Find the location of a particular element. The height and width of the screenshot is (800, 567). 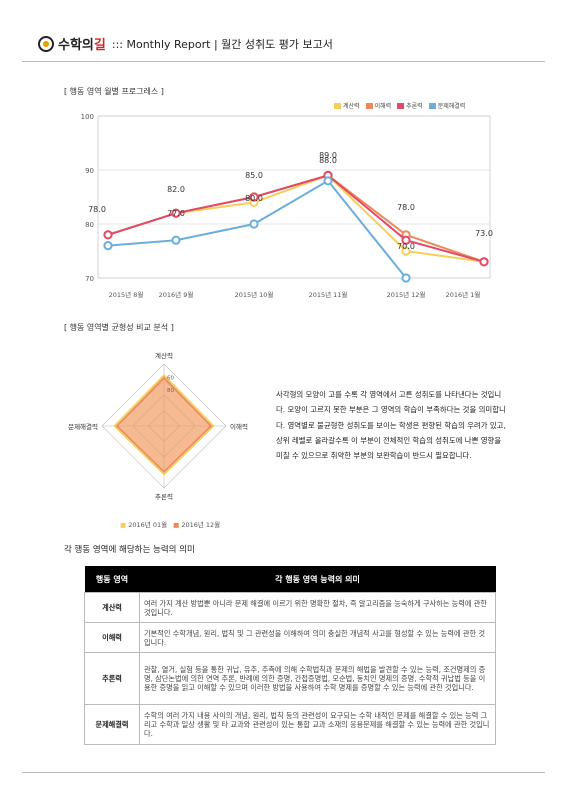

y-tick-label: 70 is located at coordinates (89, 279).